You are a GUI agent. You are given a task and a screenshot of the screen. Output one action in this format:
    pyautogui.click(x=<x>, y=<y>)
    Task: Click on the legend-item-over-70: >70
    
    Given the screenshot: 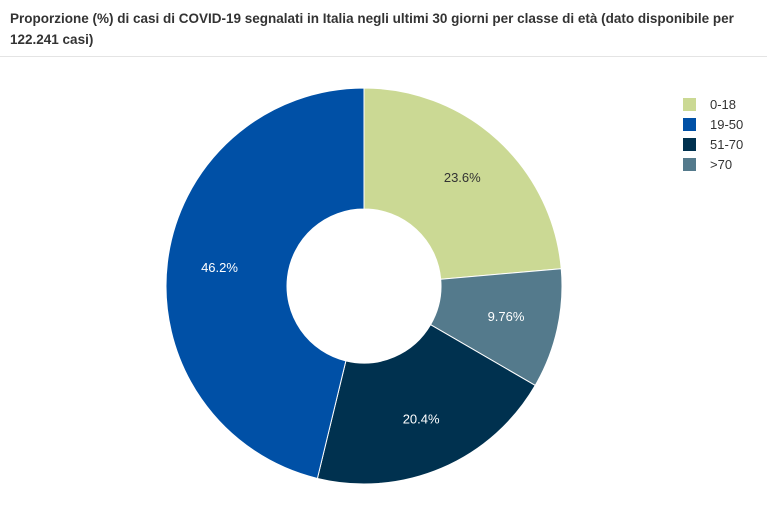 What is the action you would take?
    pyautogui.click(x=713, y=164)
    